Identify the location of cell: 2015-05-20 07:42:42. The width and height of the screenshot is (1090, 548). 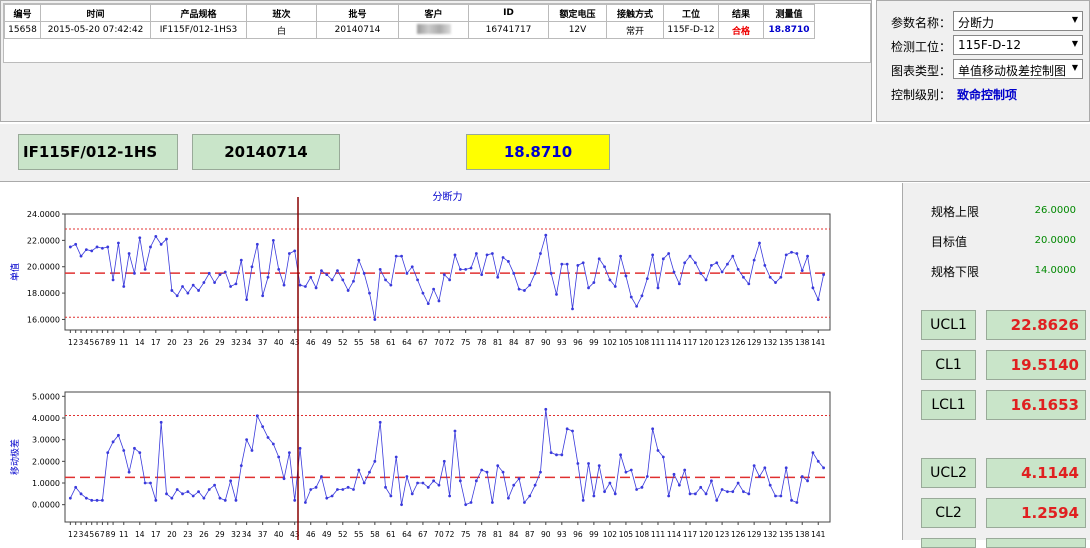
(95, 30).